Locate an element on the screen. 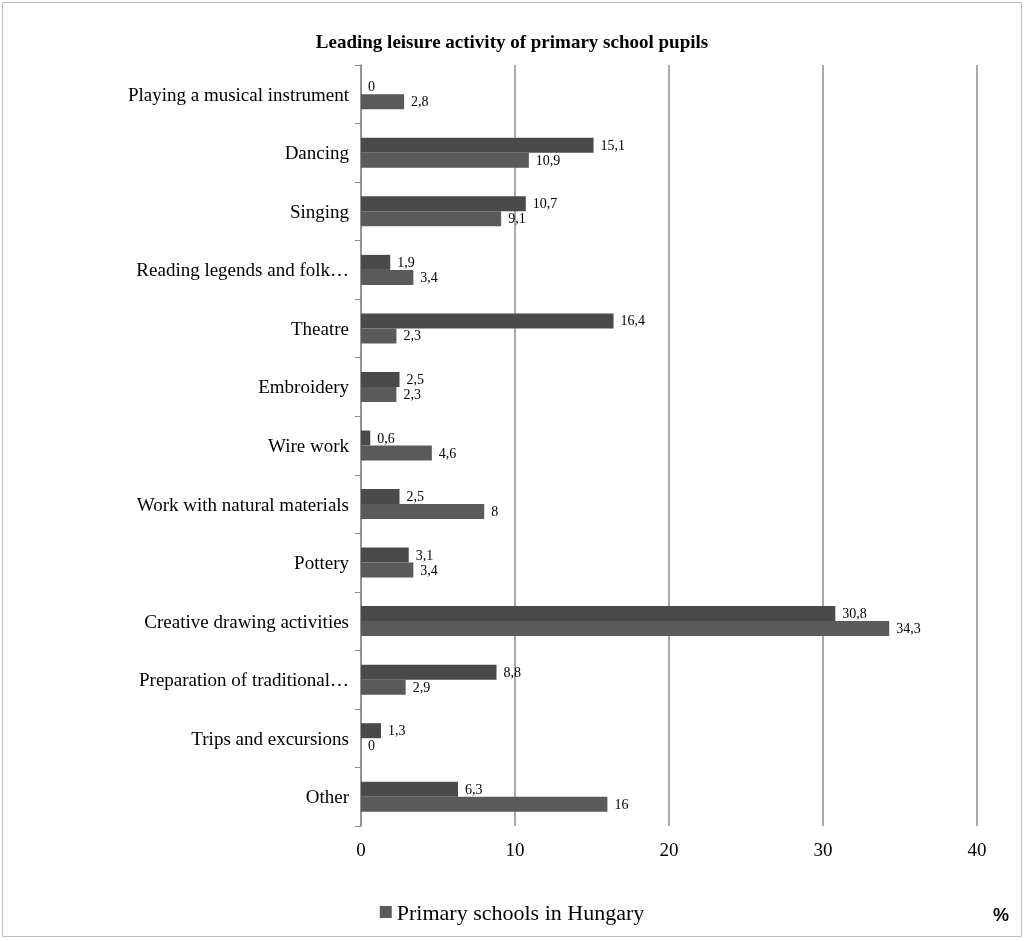 Image resolution: width=1026 pixels, height=941 pixels. y-tick-label: Dancing is located at coordinates (317, 153).